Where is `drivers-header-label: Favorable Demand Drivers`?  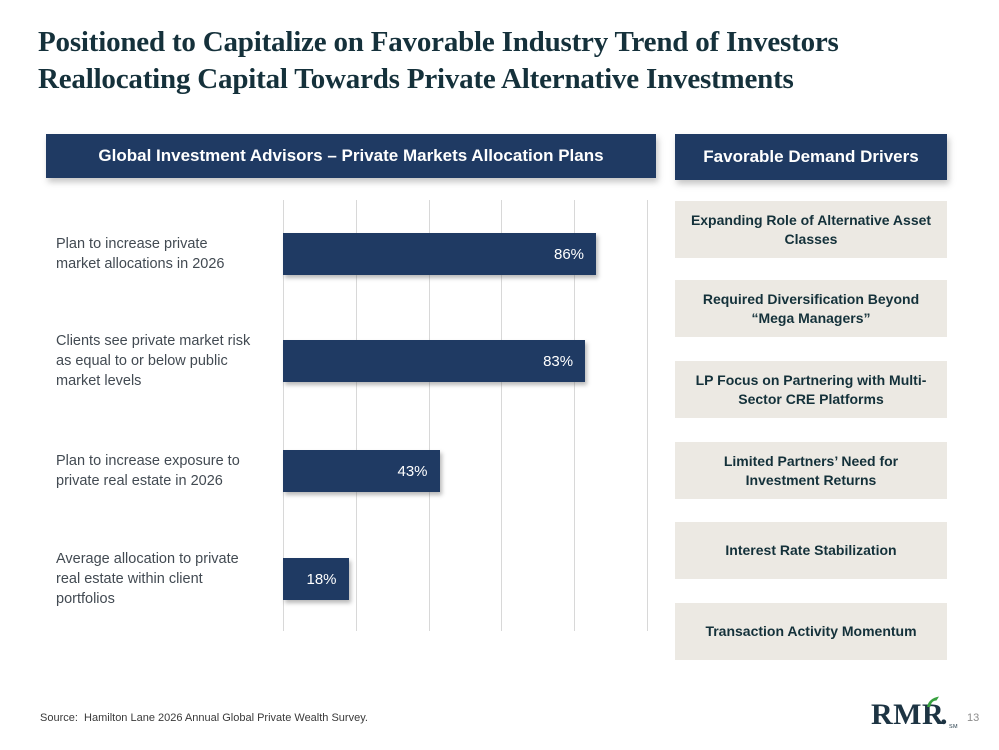
drivers-header-label: Favorable Demand Drivers is located at coordinates (811, 156).